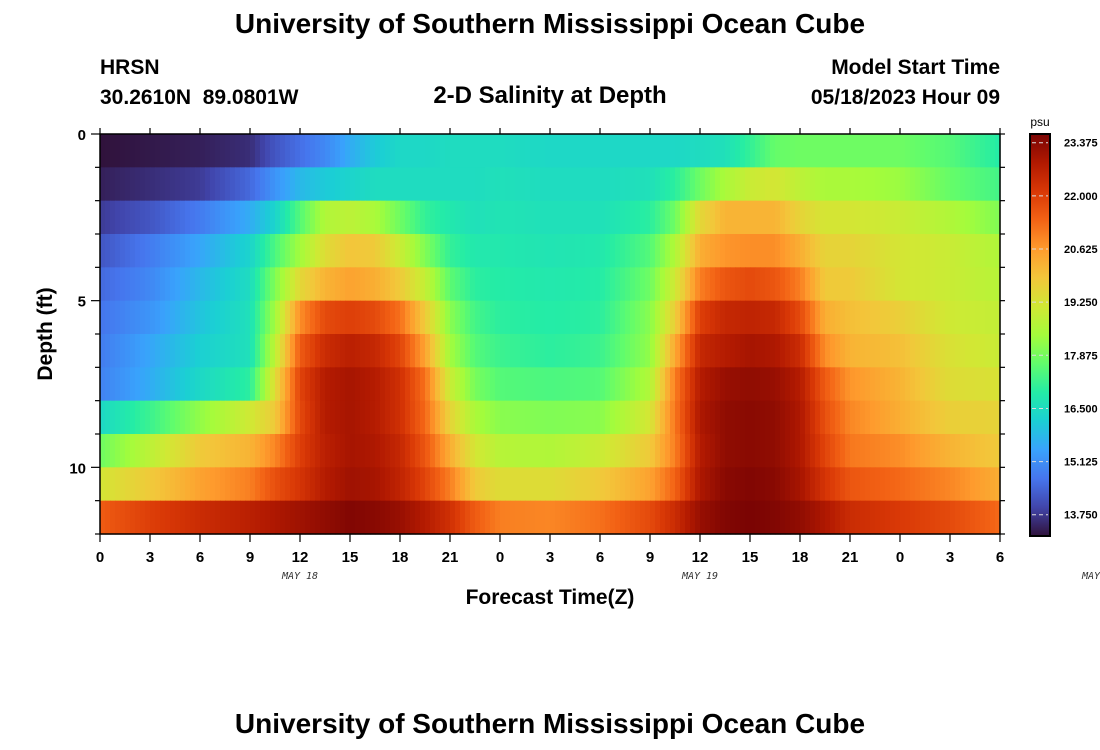 Image resolution: width=1100 pixels, height=750 pixels. What do you see at coordinates (699, 576) in the screenshot?
I see `date-label: MAY 19` at bounding box center [699, 576].